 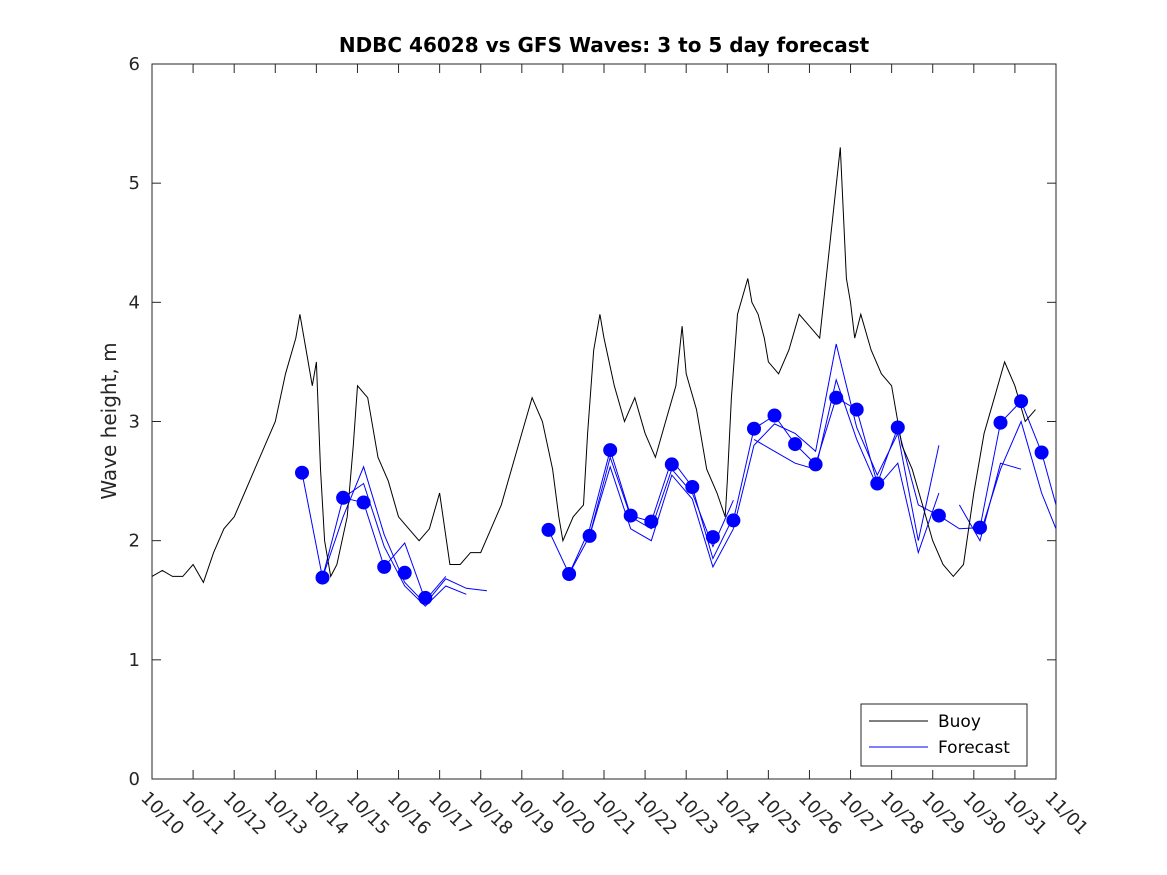 I want to click on y-axis-label: Wave height, m, so click(x=109, y=420).